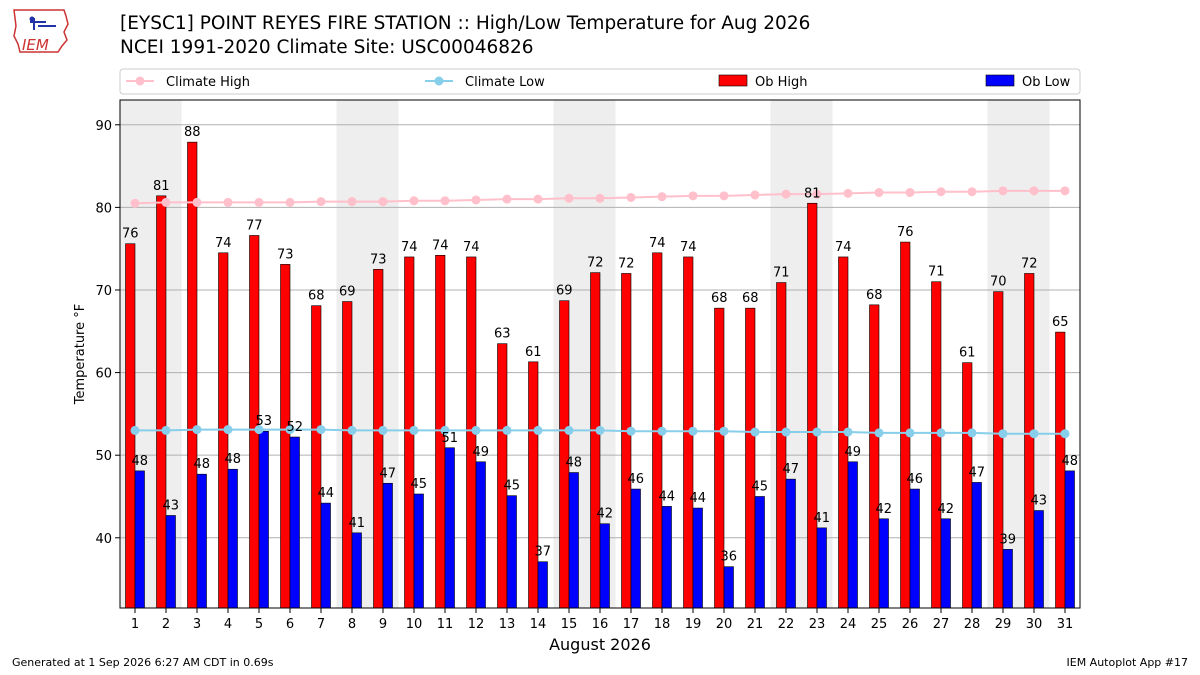 Image resolution: width=1200 pixels, height=675 pixels. I want to click on ob-low-label: 45, so click(511, 486).